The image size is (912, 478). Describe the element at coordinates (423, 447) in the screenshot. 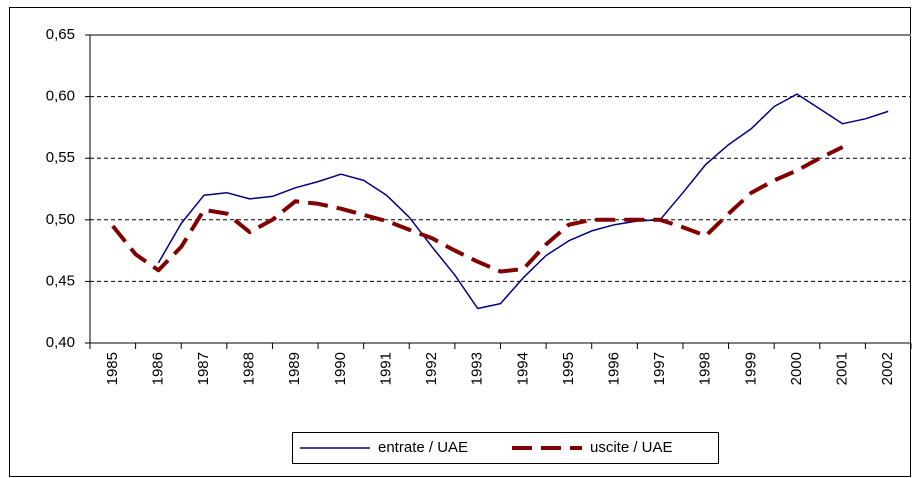

I see `legend-label: entrate / UAE` at that location.